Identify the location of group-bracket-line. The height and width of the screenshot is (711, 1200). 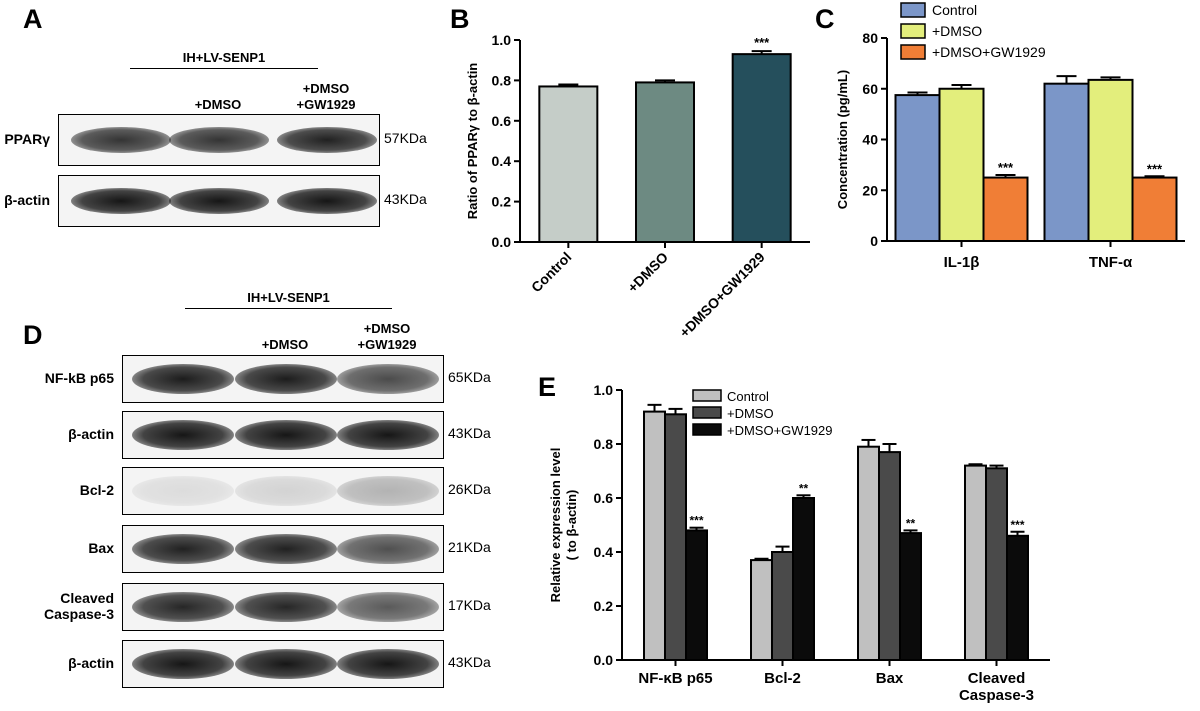
(288, 308).